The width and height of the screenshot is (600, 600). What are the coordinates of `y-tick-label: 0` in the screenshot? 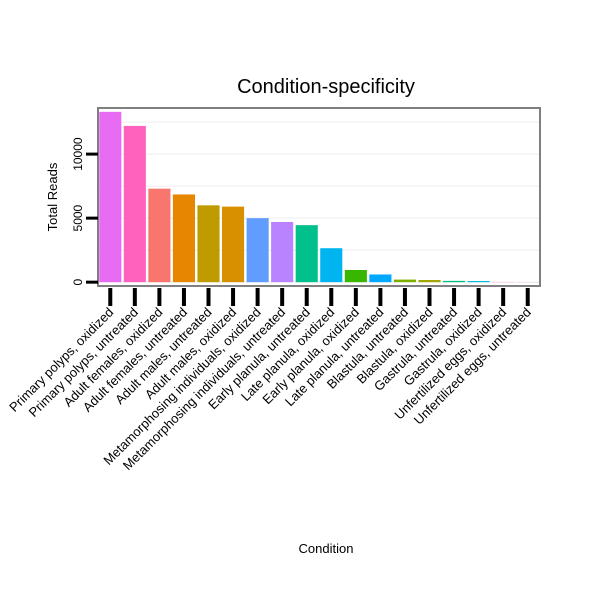 It's located at (78, 282).